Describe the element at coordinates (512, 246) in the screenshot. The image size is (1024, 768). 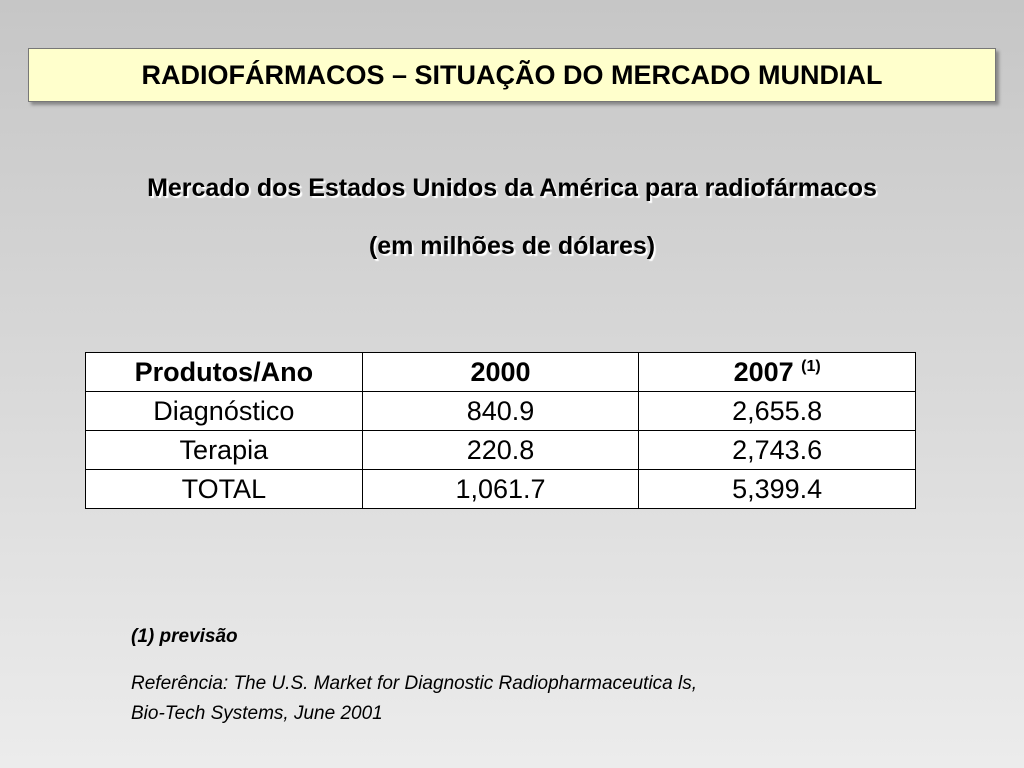
I see `subtitle: (em milhões de dólares)` at that location.